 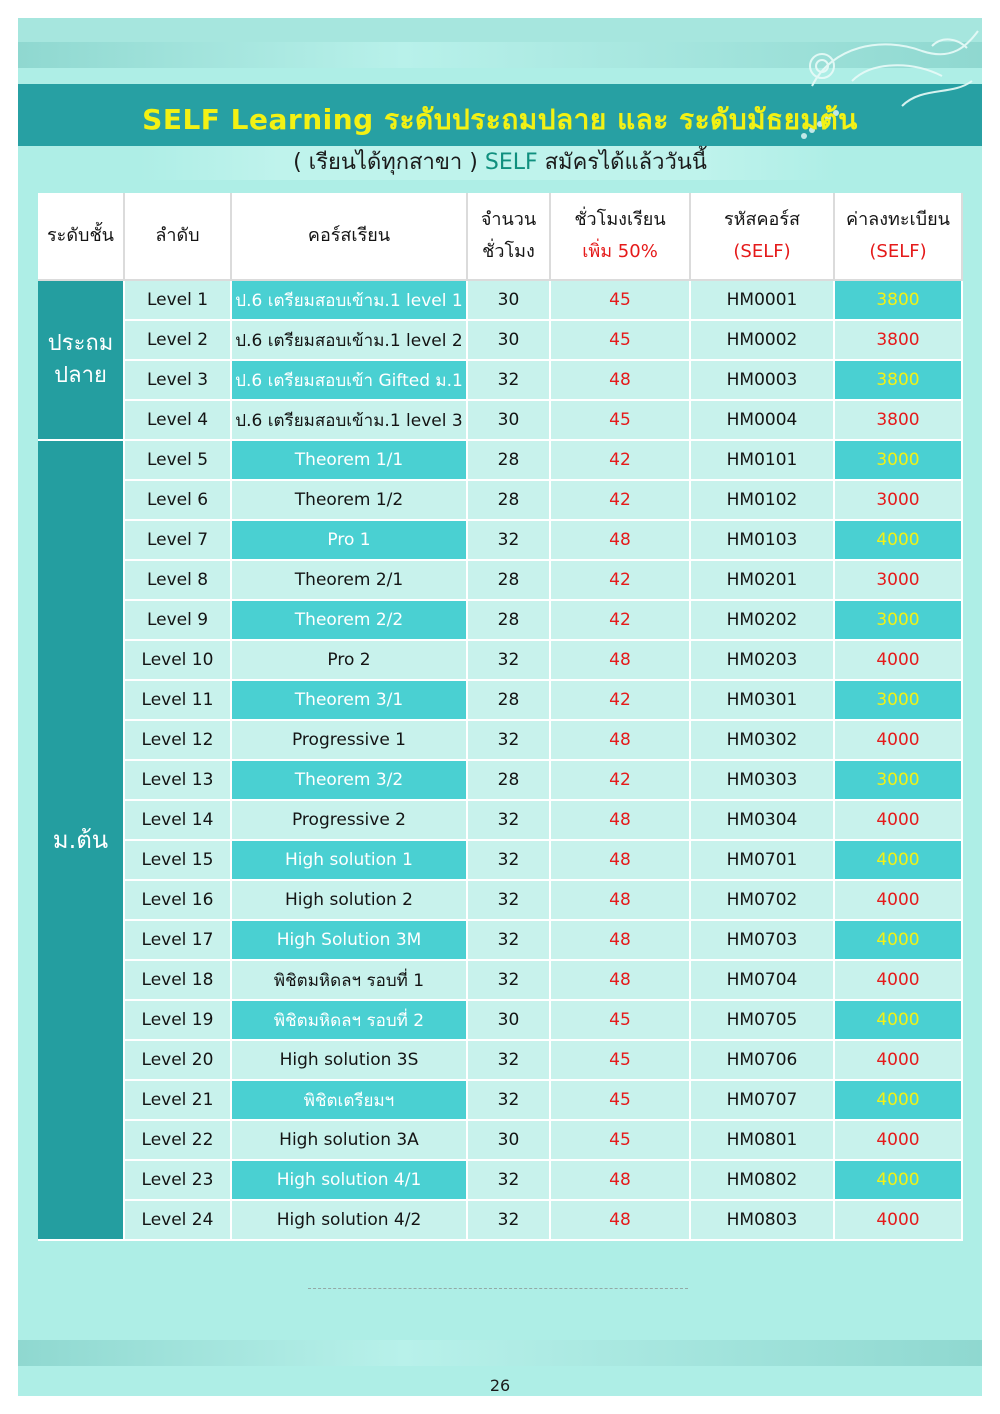 I want to click on cell-course: Theorem 3/1, so click(x=350, y=701).